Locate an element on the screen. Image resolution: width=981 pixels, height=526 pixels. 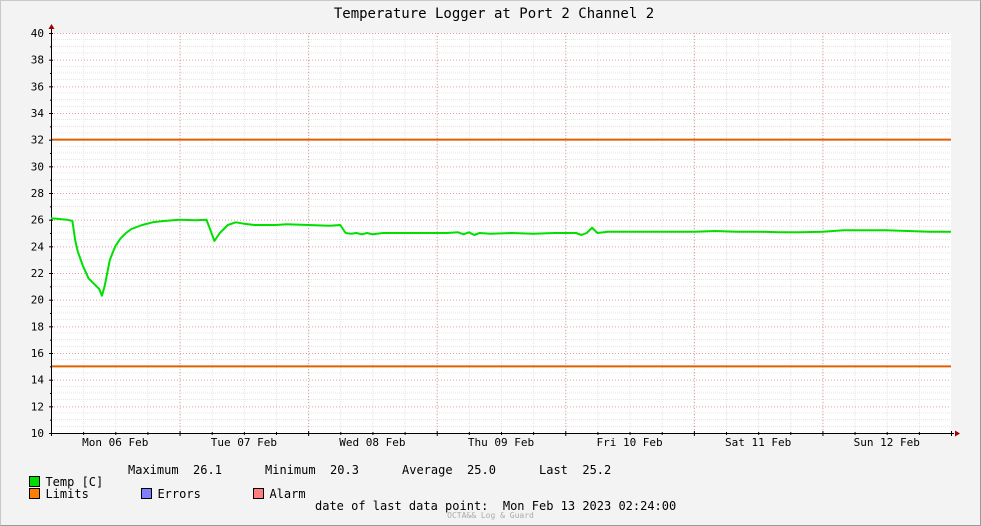
x-axis-arrow is located at coordinates (957, 433).